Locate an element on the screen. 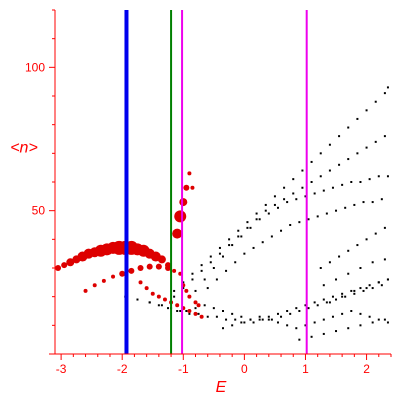 The width and height of the screenshot is (400, 400). x-axis-label: E is located at coordinates (221, 387).